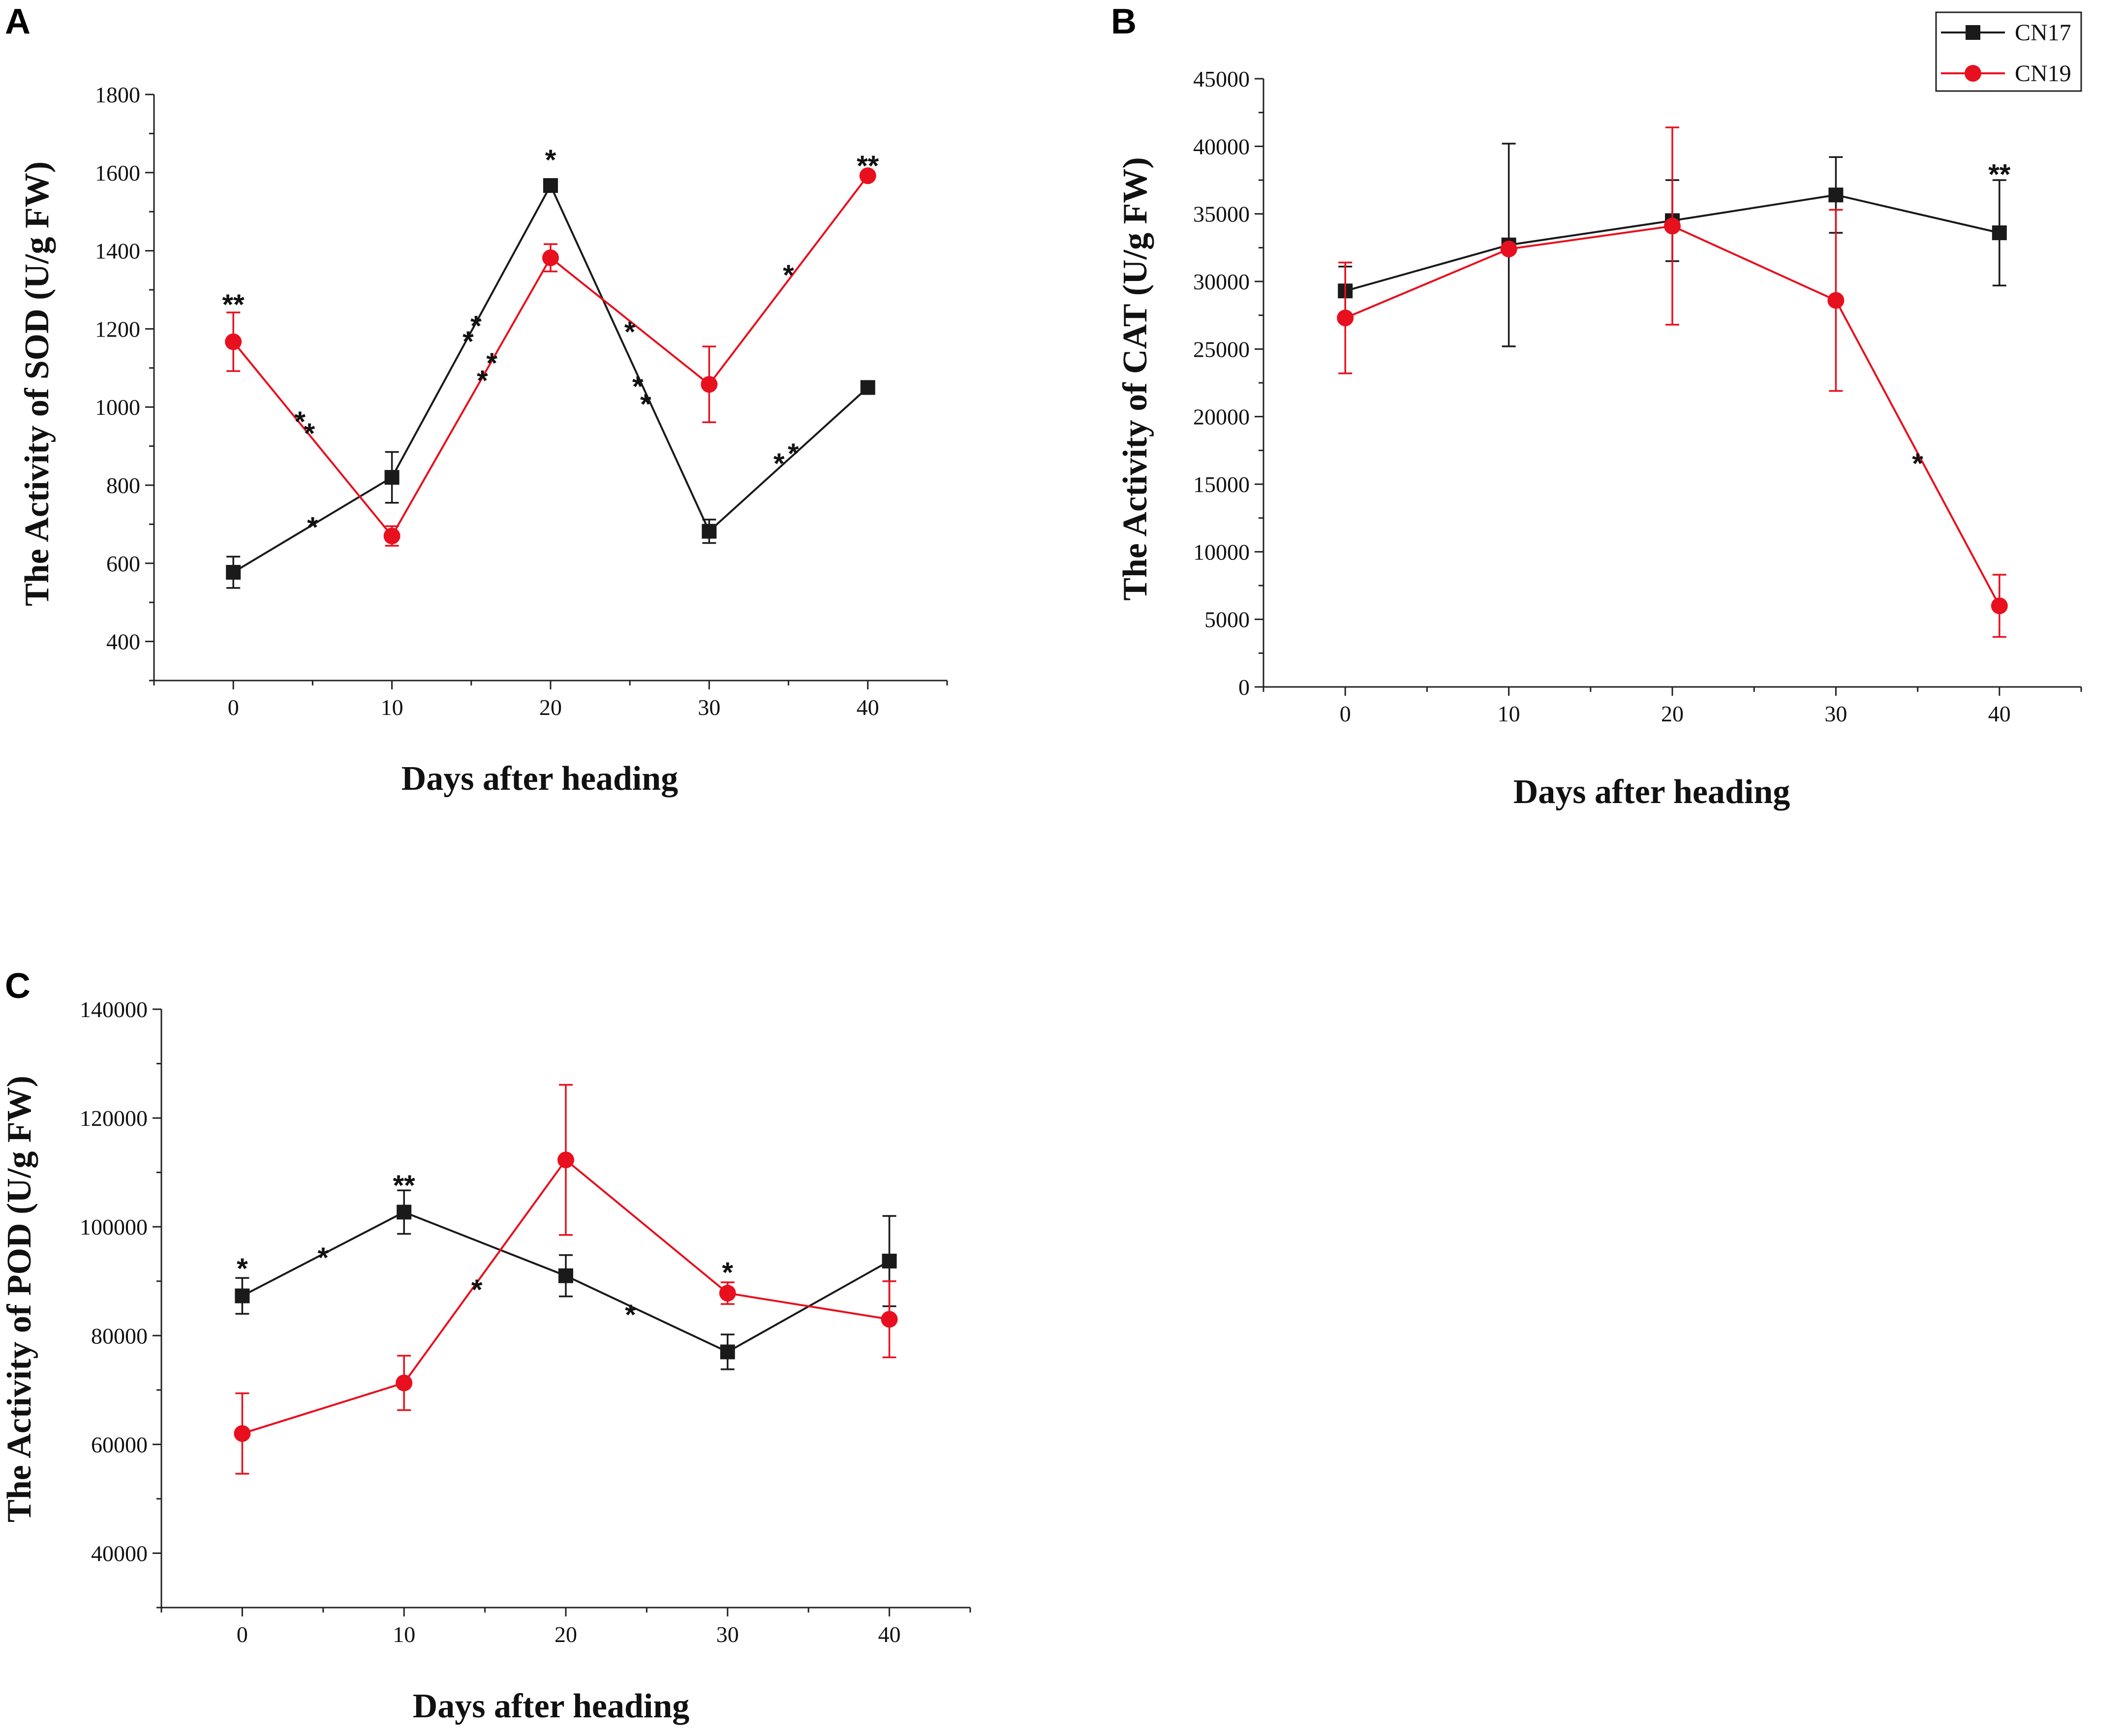 The width and height of the screenshot is (2124, 1736). Describe the element at coordinates (1651, 792) in the screenshot. I see `cat-x-axis-title: Days after heading` at that location.